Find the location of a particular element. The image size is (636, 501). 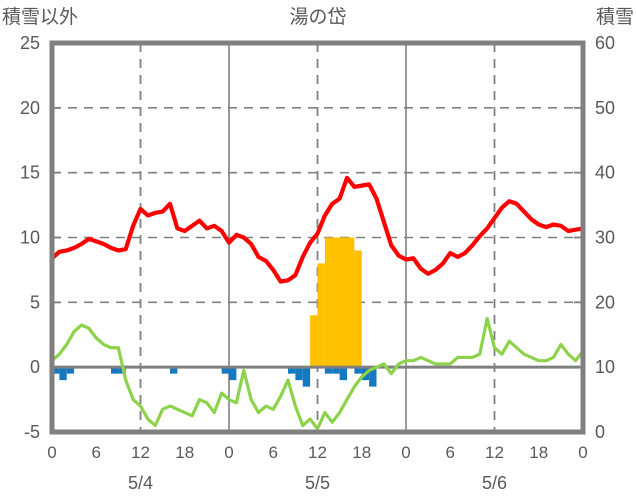

x-axis-day-label: 5/5 is located at coordinates (317, 483).